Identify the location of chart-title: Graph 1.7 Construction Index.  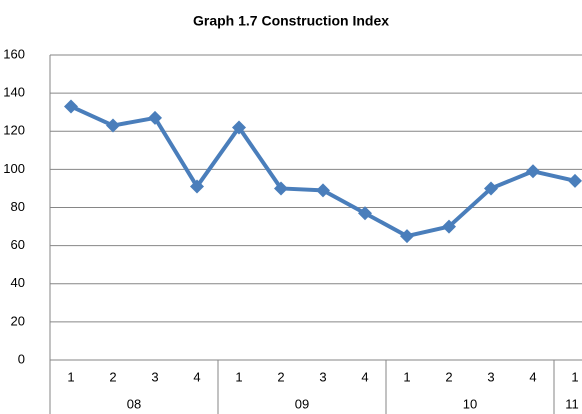
(291, 21).